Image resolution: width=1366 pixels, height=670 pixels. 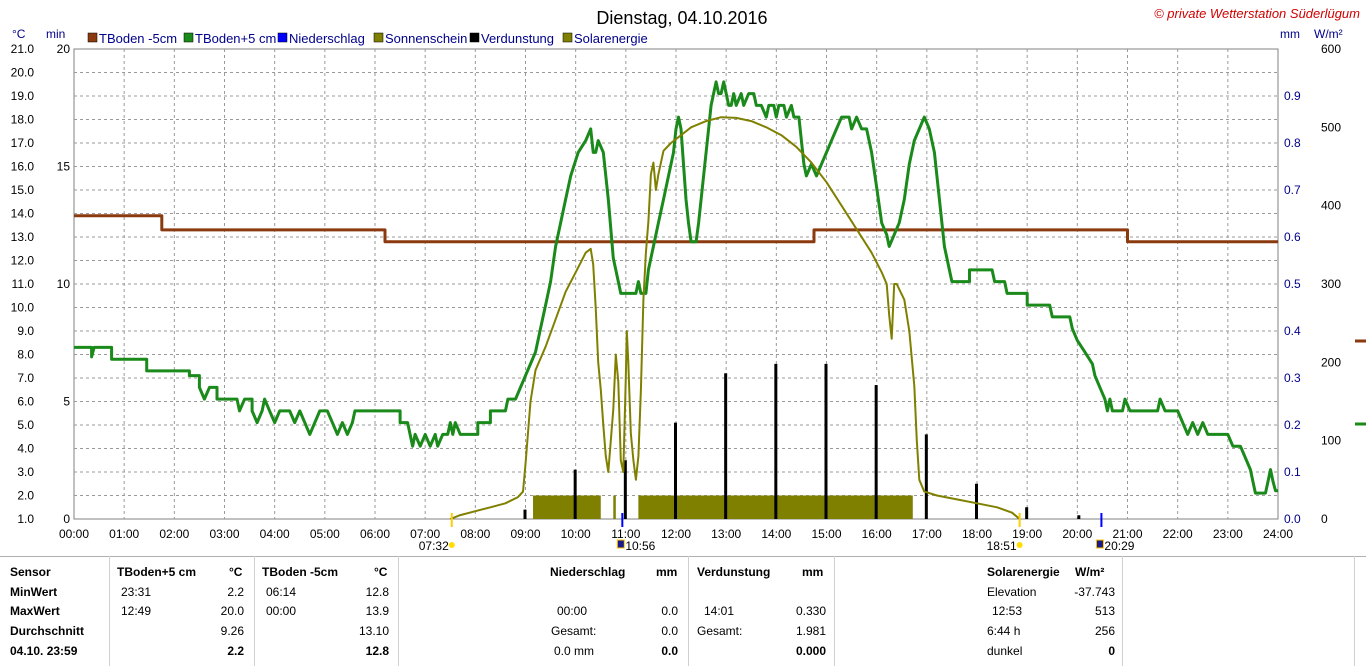 I want to click on mm-tick-label: 0.7, so click(x=1292, y=190).